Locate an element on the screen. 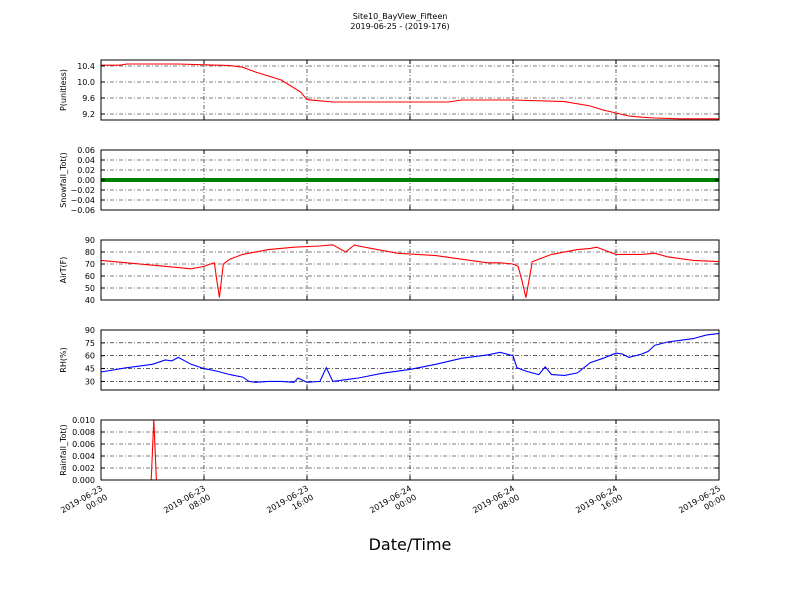 This screenshot has height=600, width=800. panel-3: 30 45 60 75 90 RH(%) is located at coordinates (389, 358).